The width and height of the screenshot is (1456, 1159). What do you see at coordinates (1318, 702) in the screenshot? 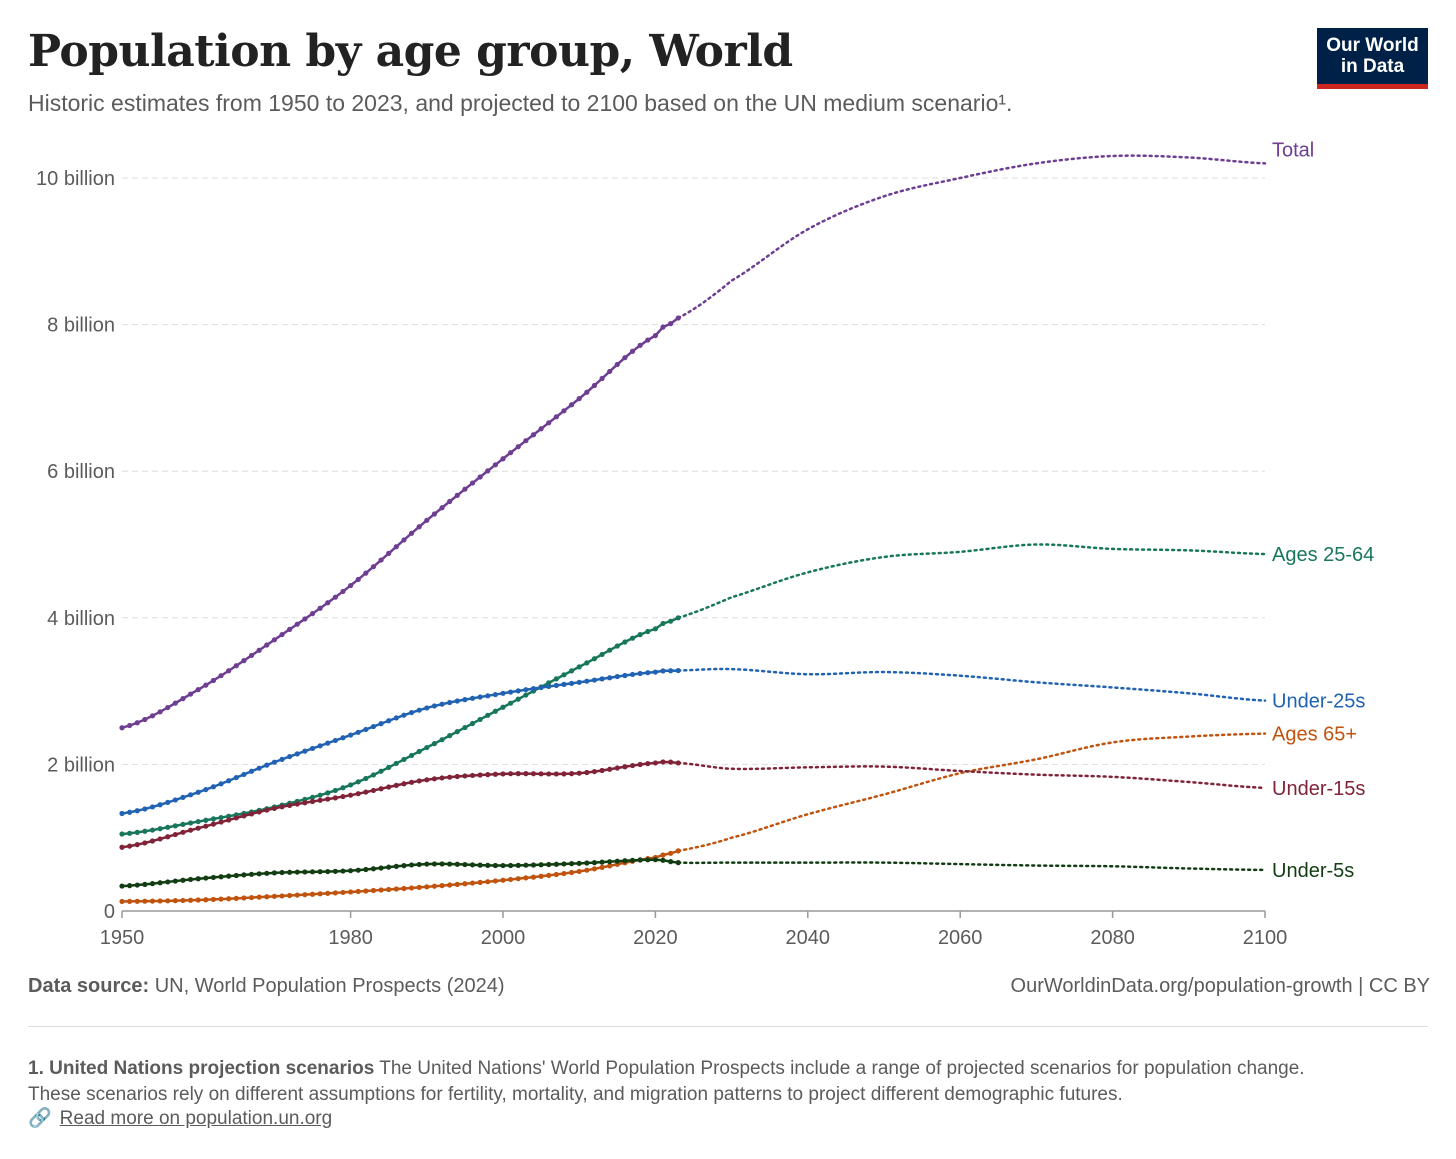
I see `series-label-under-25s: Under-25s` at bounding box center [1318, 702].